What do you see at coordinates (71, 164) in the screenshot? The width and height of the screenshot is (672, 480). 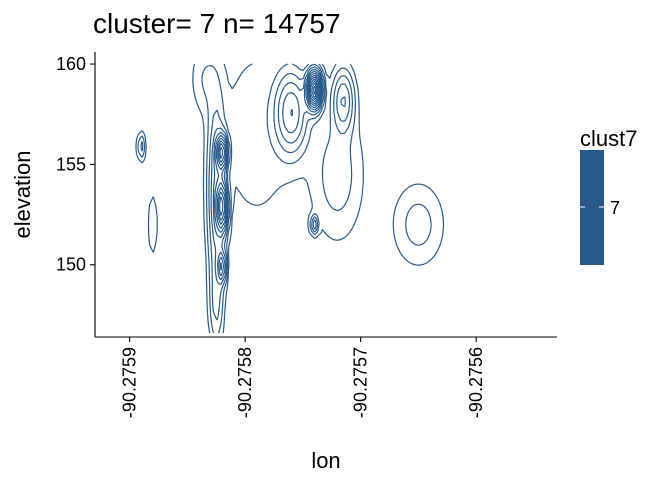 I see `y-tick-label: 155` at bounding box center [71, 164].